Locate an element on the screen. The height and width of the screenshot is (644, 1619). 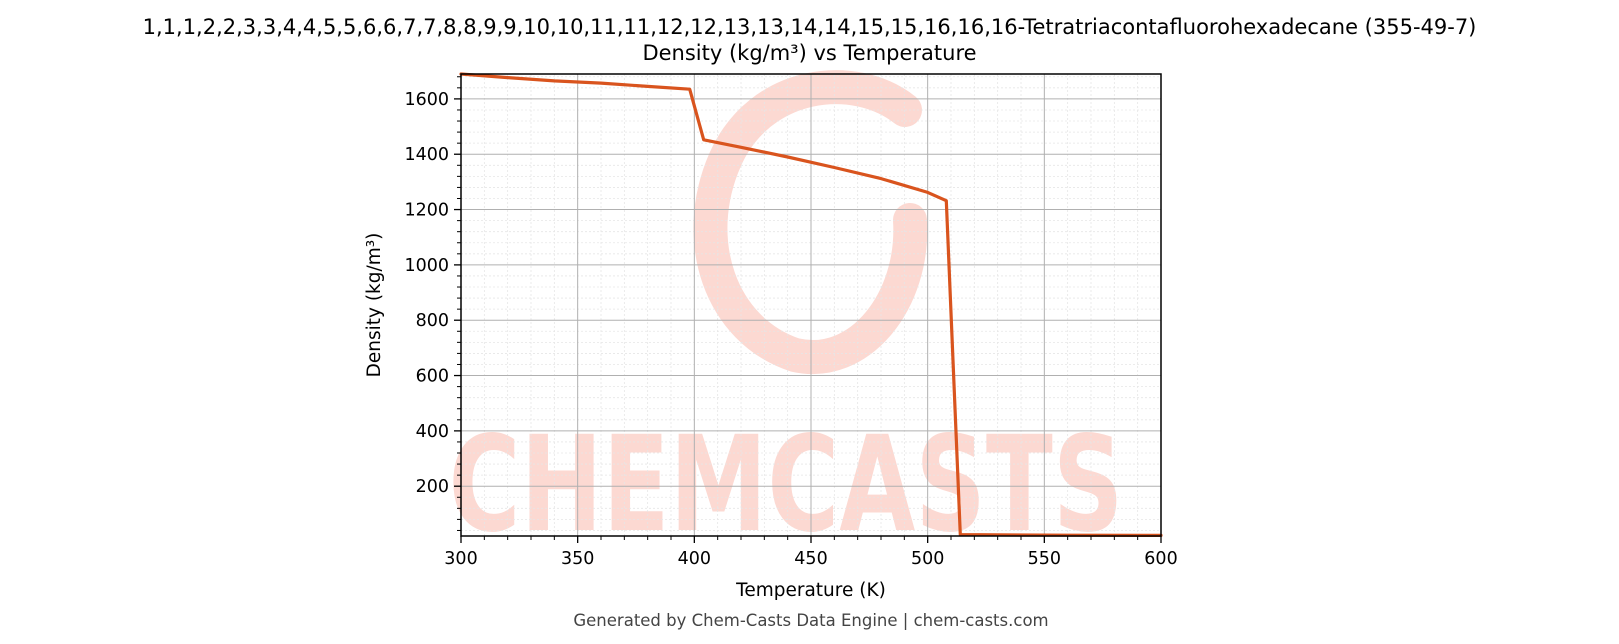
x-tick-label: 400 is located at coordinates (694, 559).